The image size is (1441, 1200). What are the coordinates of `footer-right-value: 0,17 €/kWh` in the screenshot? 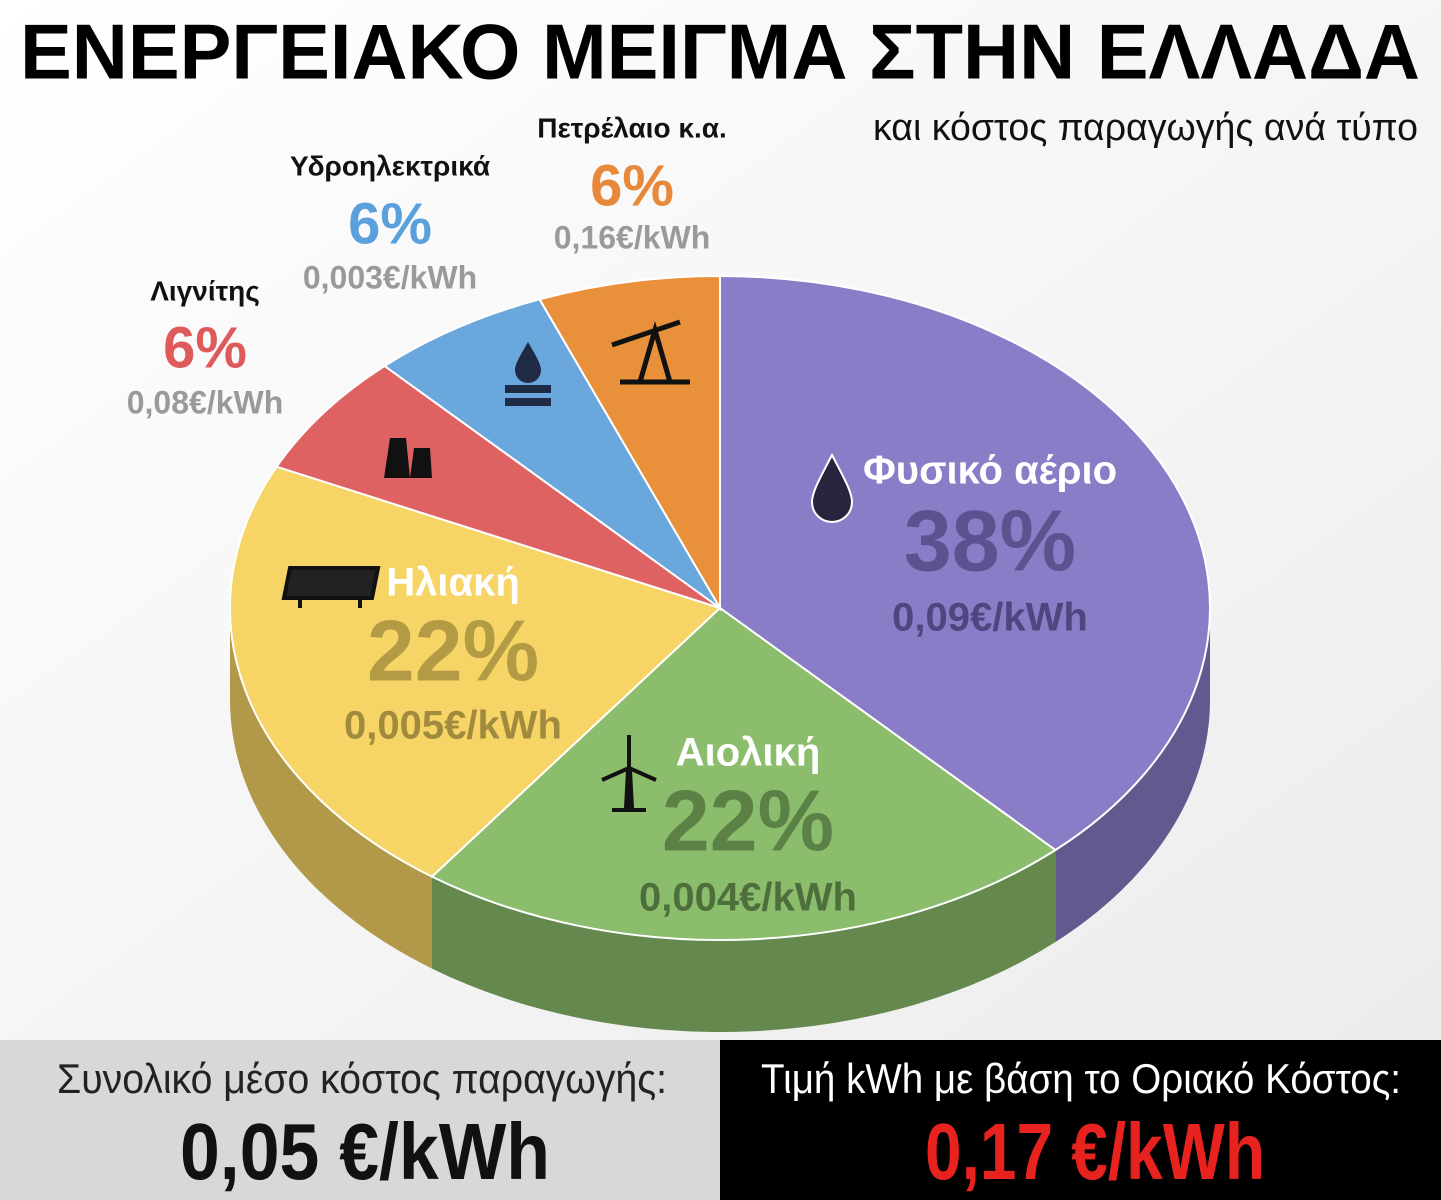 It's located at (1095, 1151).